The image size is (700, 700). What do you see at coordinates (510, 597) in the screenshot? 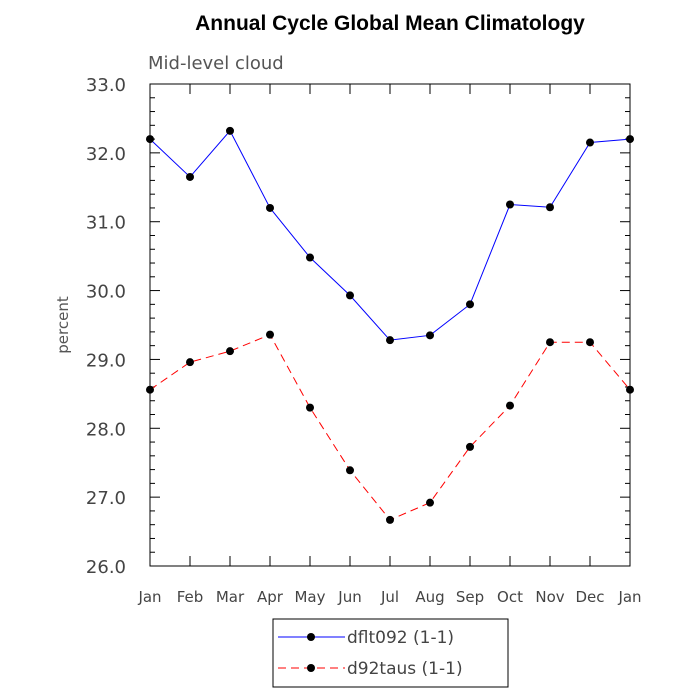
I see `x-tick-label: Oct` at bounding box center [510, 597].